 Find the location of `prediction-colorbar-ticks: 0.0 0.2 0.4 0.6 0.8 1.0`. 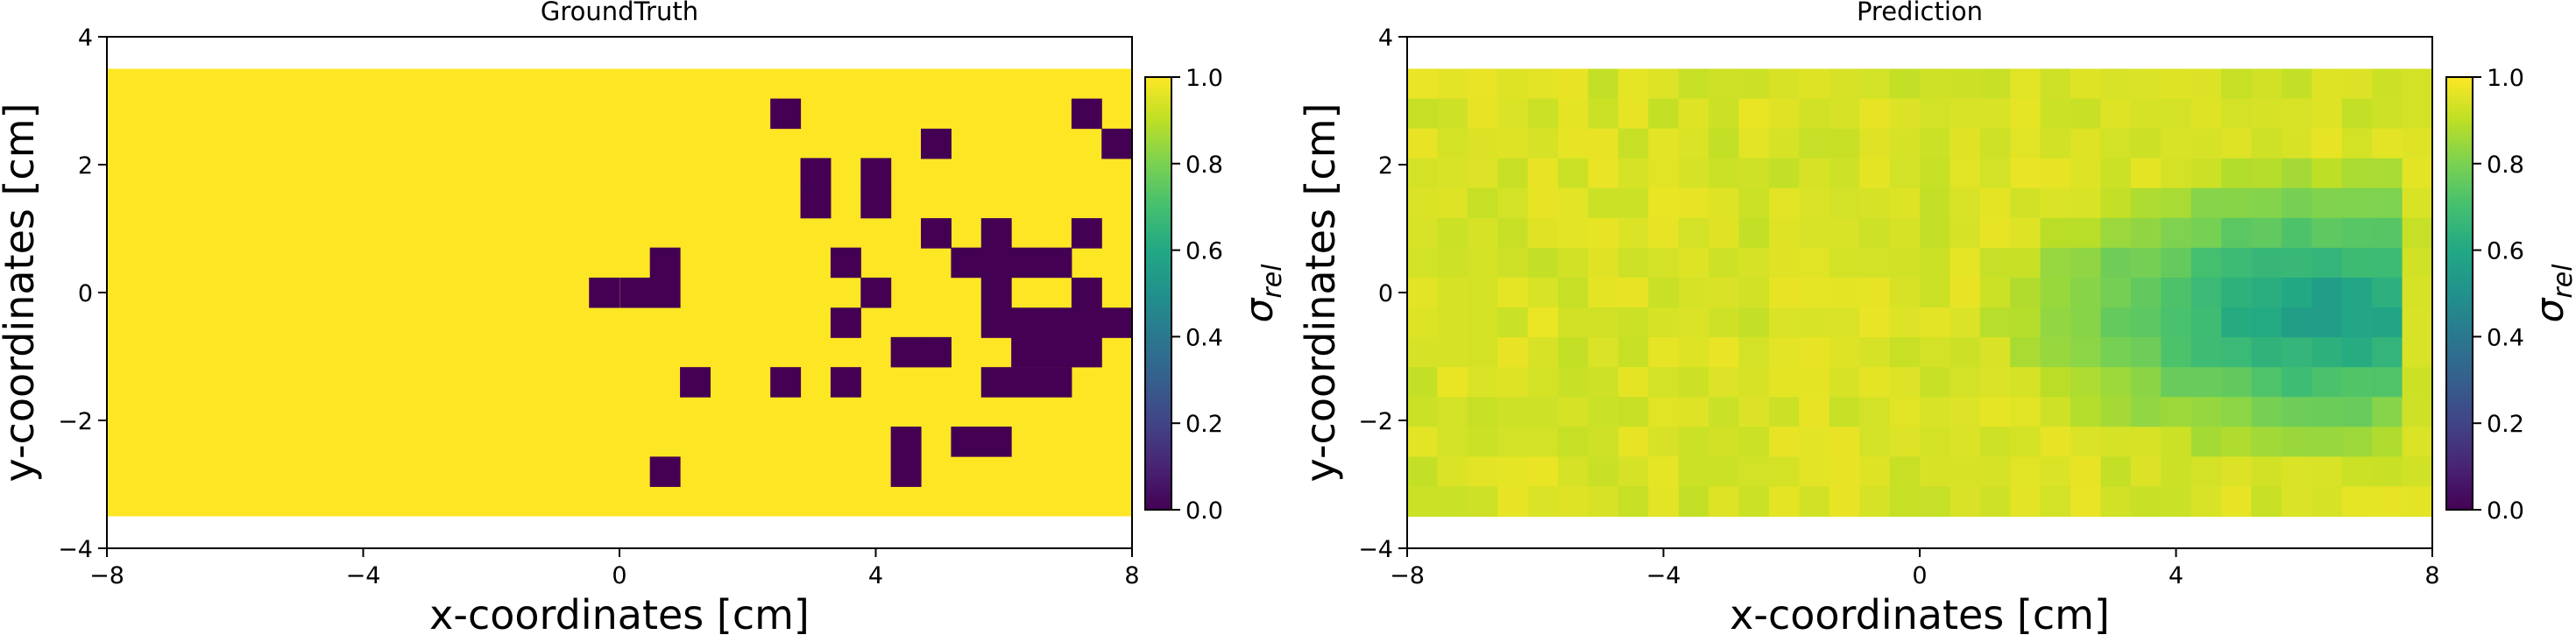

prediction-colorbar-ticks: 0.0 0.2 0.4 0.6 0.8 1.0 is located at coordinates (2498, 295).